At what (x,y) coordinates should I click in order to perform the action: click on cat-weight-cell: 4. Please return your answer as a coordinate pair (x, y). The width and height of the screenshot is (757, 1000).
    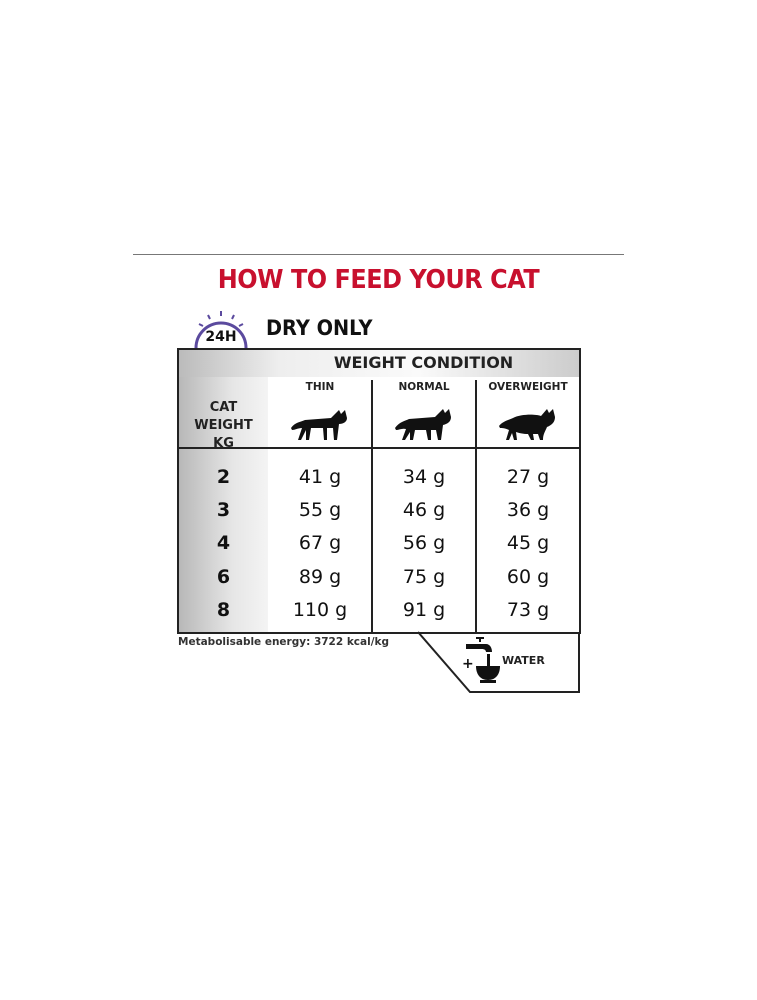
    Looking at the image, I should click on (223, 543).